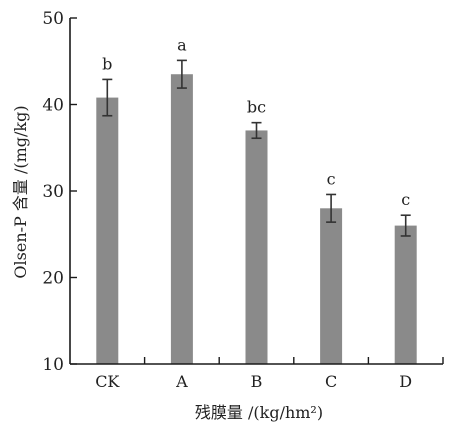  I want to click on significance-label: bc, so click(256, 107).